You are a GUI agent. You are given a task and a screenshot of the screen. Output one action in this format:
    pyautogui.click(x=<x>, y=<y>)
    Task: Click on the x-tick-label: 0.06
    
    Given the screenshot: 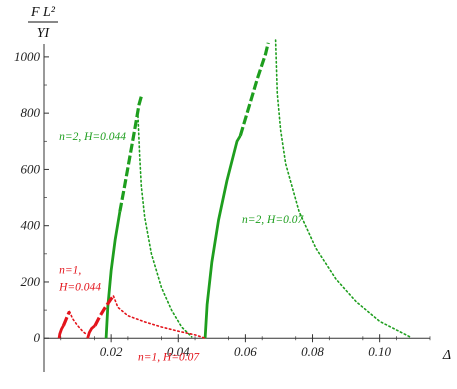 What is the action you would take?
    pyautogui.click(x=245, y=351)
    